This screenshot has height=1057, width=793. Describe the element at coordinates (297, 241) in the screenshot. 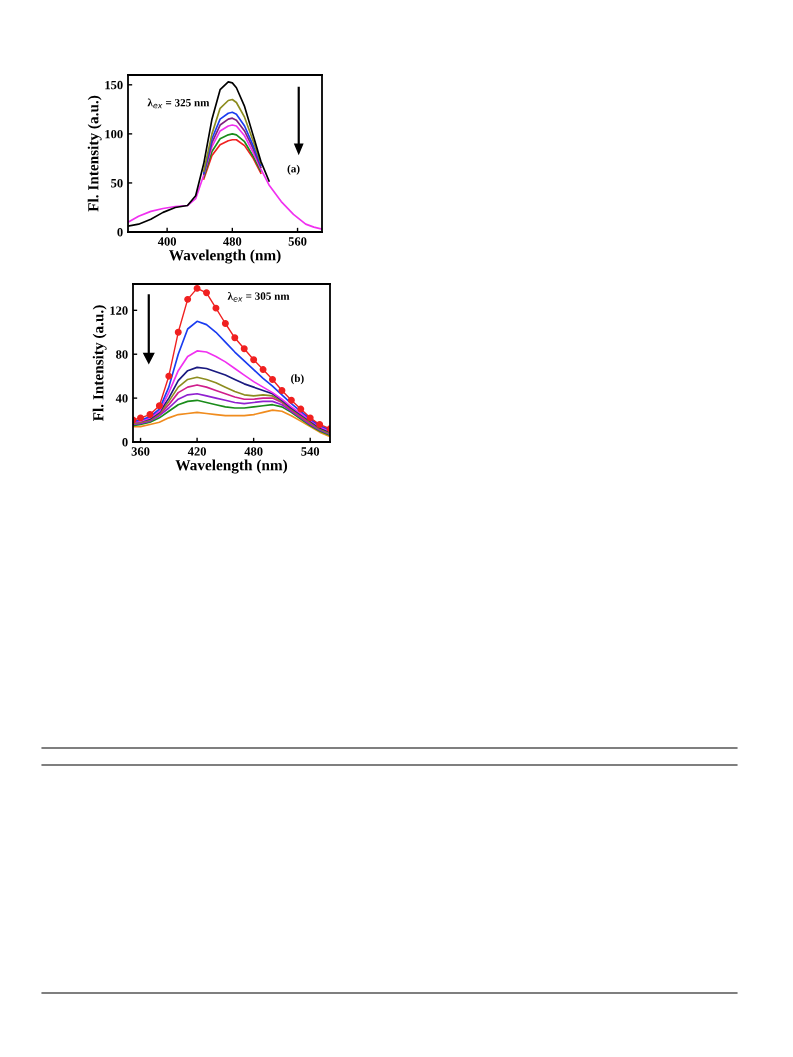

I see `x-tick-label: 560` at that location.